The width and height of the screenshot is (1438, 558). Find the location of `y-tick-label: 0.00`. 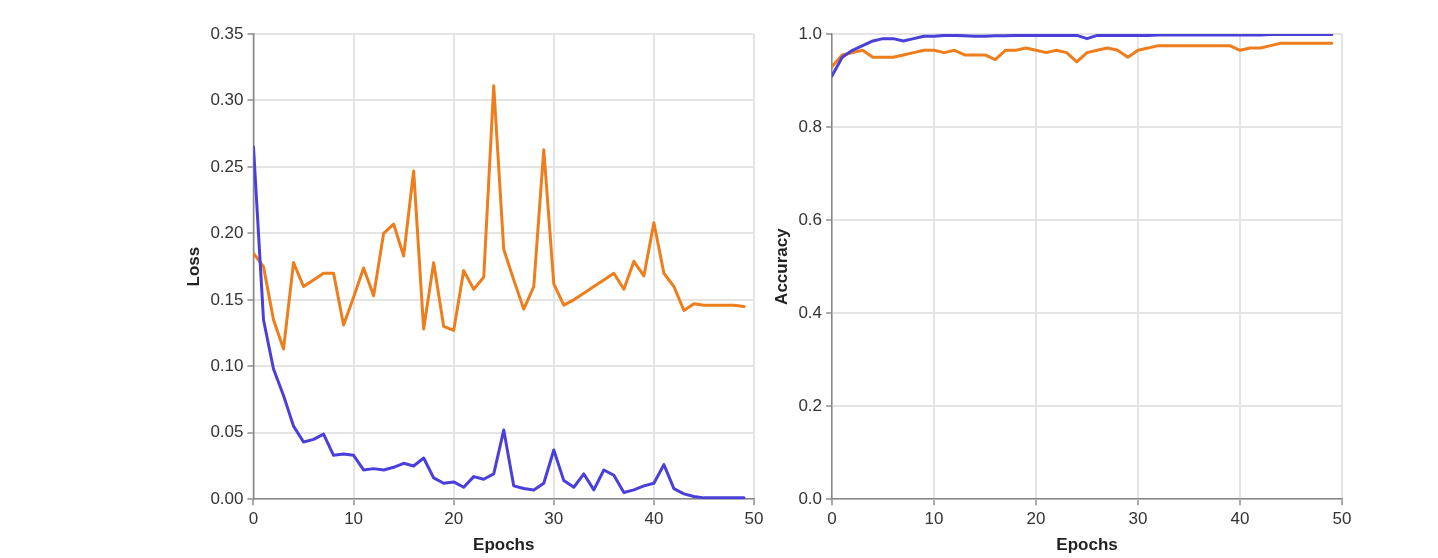

y-tick-label: 0.00 is located at coordinates (227, 498).